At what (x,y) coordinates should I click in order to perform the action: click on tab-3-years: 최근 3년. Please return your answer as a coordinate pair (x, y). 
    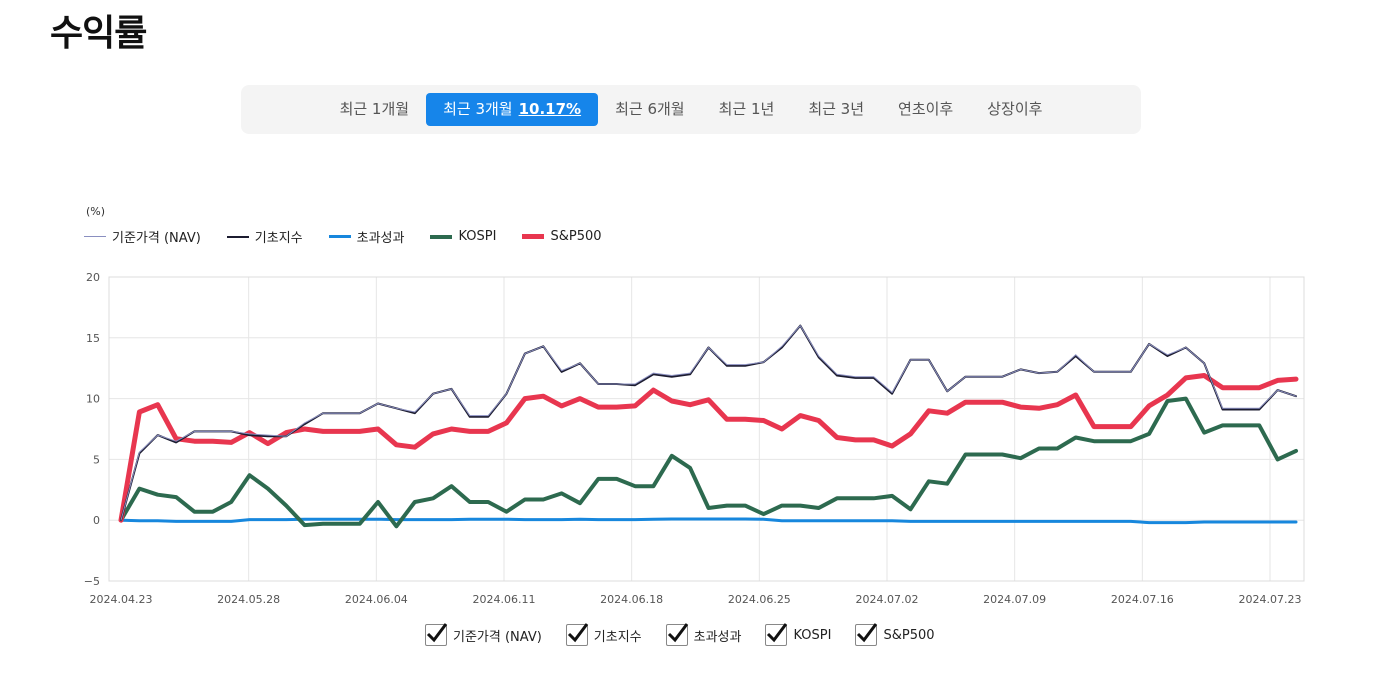
    Looking at the image, I should click on (836, 109).